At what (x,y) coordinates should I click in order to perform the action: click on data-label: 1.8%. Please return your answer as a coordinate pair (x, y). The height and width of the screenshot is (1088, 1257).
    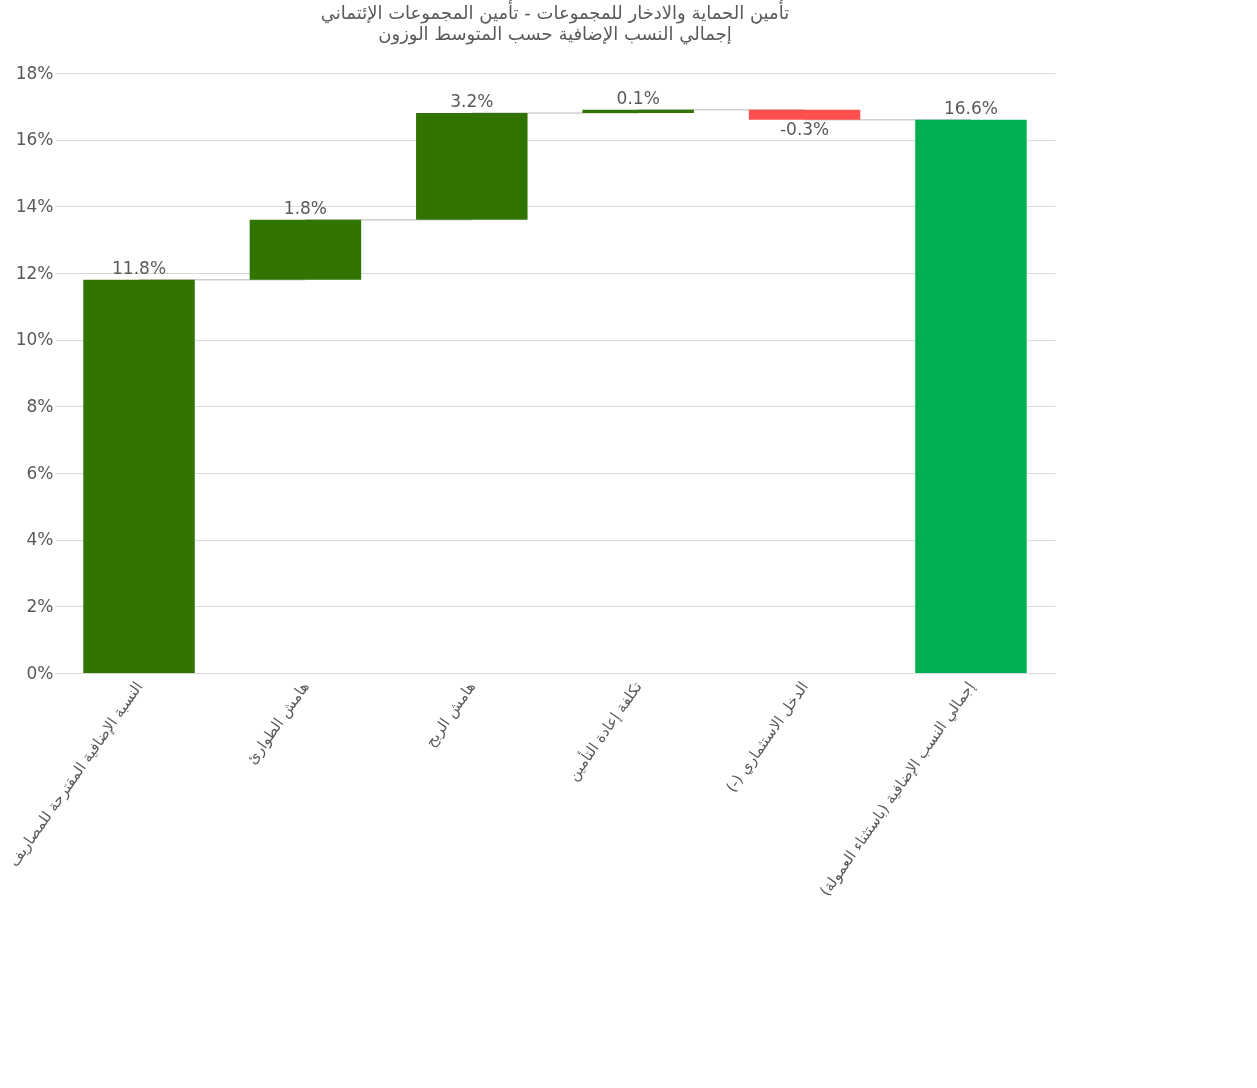
    Looking at the image, I should click on (305, 207).